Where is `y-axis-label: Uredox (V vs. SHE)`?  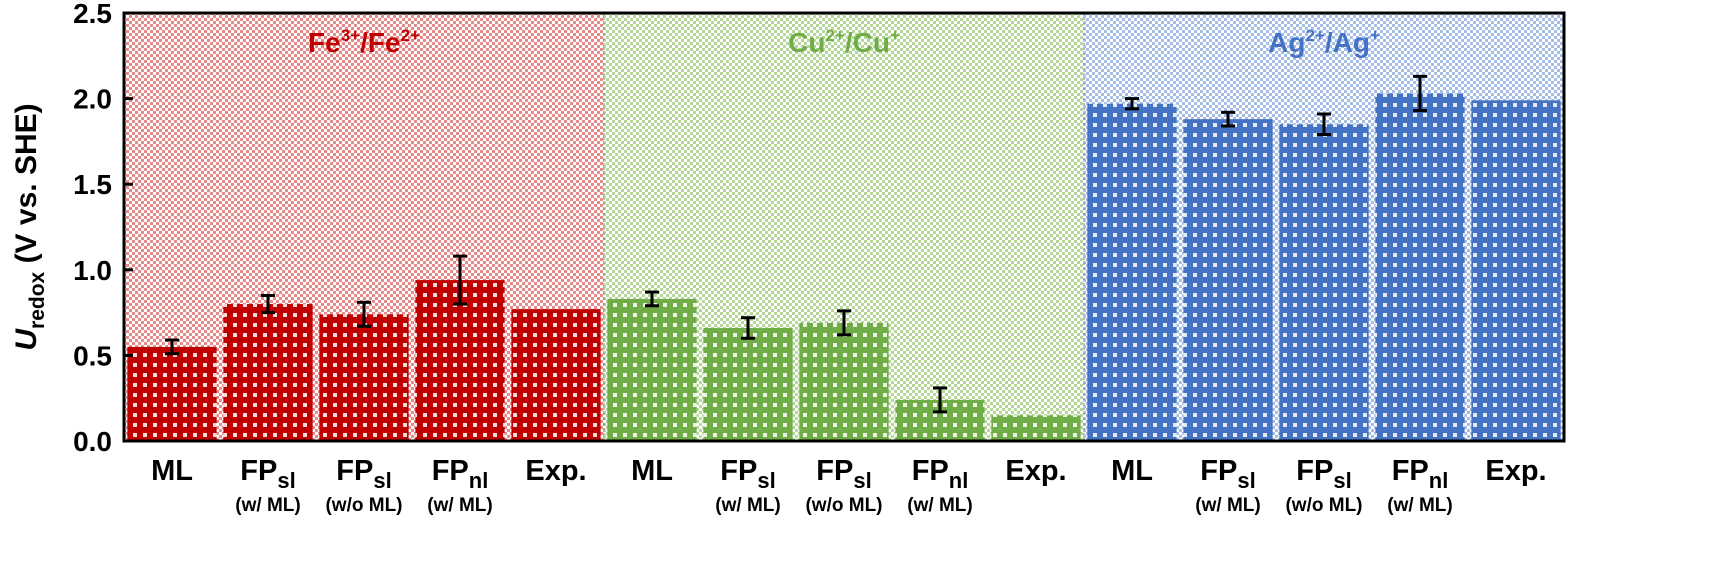
y-axis-label: Uredox (V vs. SHE) is located at coordinates (29, 226).